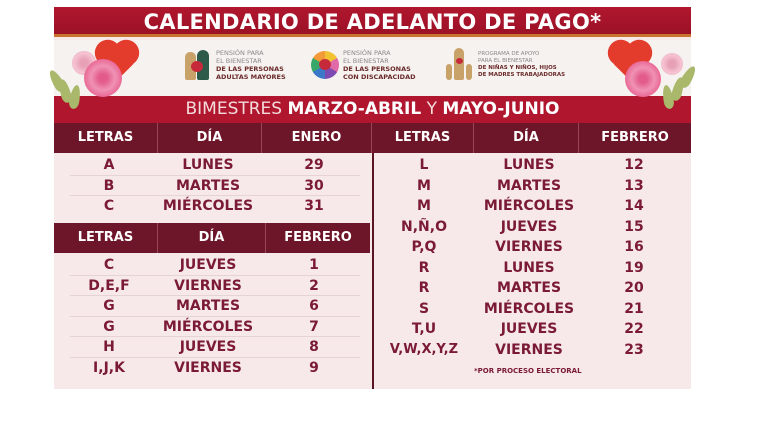 The height and width of the screenshot is (421, 768). I want to click on table-row: M MARTES 13, so click(530, 185).